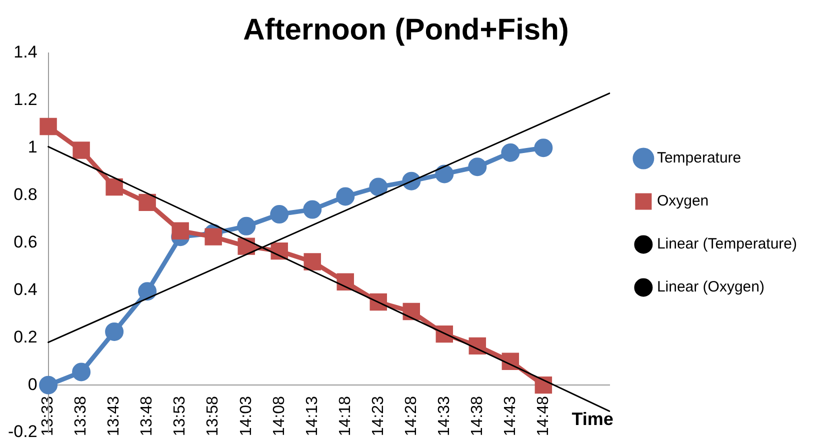  I want to click on legend-label: Oxygen, so click(682, 201).